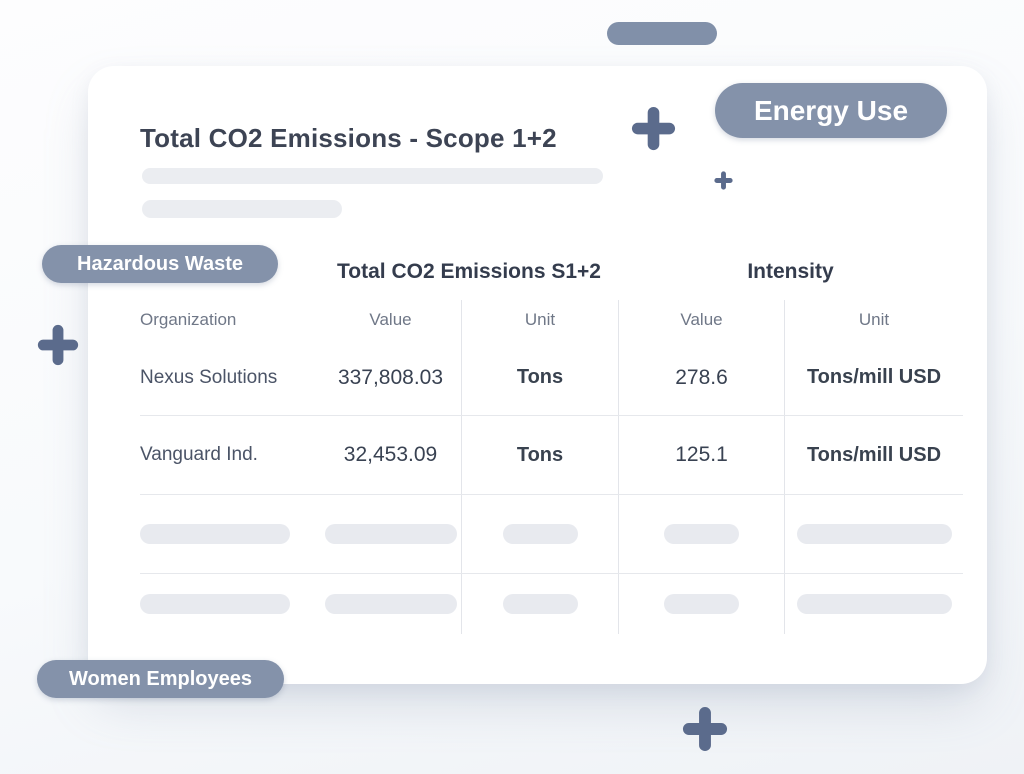 The height and width of the screenshot is (774, 1024). Describe the element at coordinates (348, 138) in the screenshot. I see `card-title: Total CO2 Emissions - Scope 1+2` at that location.